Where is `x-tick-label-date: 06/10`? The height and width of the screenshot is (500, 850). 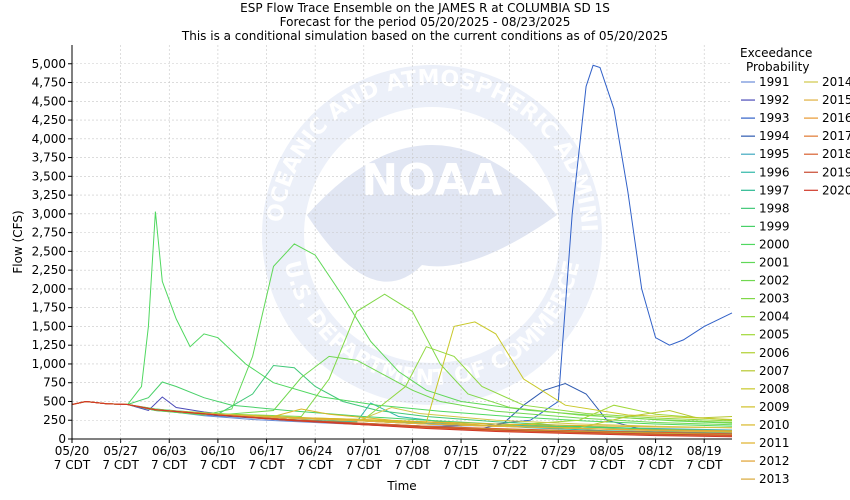 x-tick-label-date: 06/10 is located at coordinates (218, 451).